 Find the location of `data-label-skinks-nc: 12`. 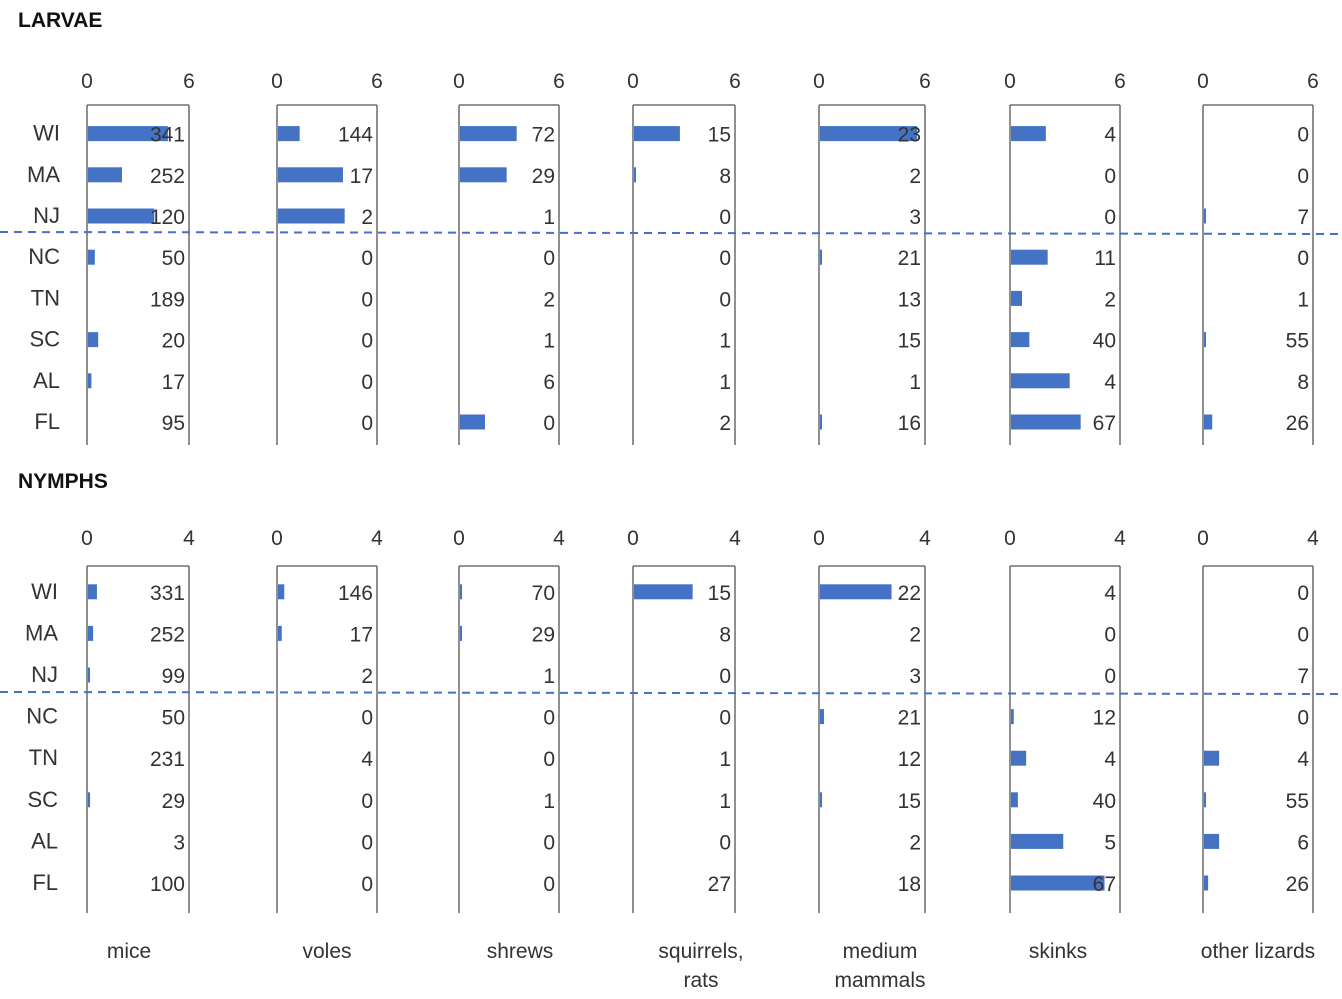

data-label-skinks-nc: 12 is located at coordinates (1104, 718).